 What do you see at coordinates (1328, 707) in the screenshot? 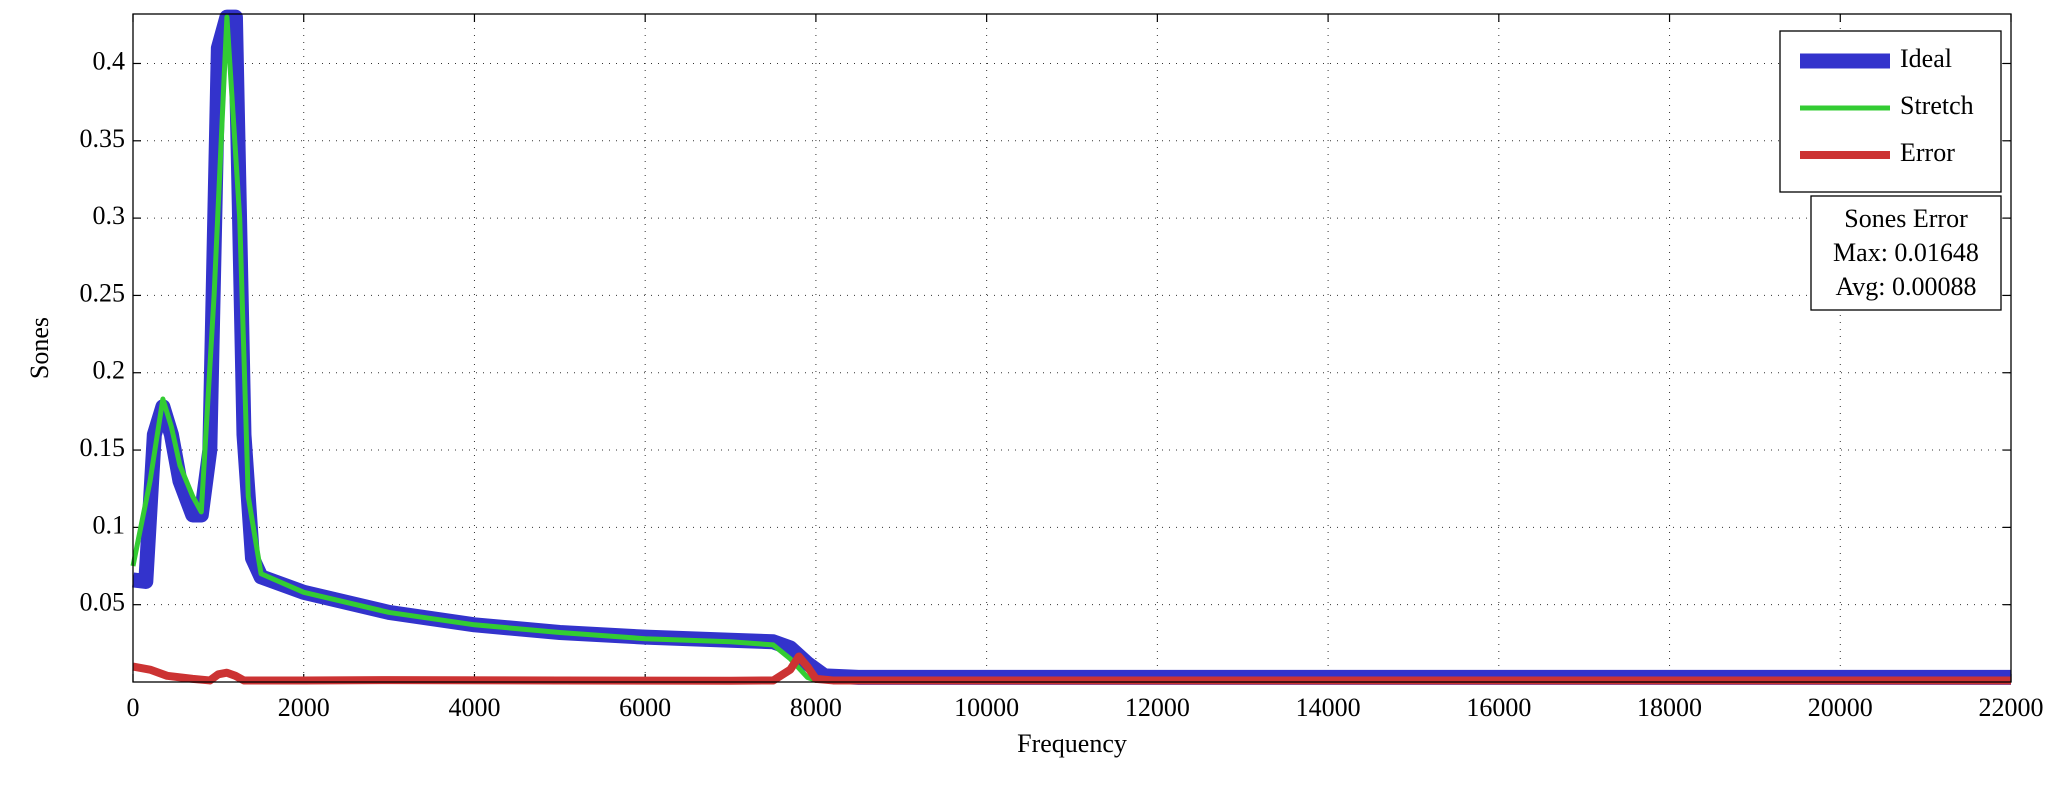
I see `x-tick-label: 14000` at bounding box center [1328, 707].